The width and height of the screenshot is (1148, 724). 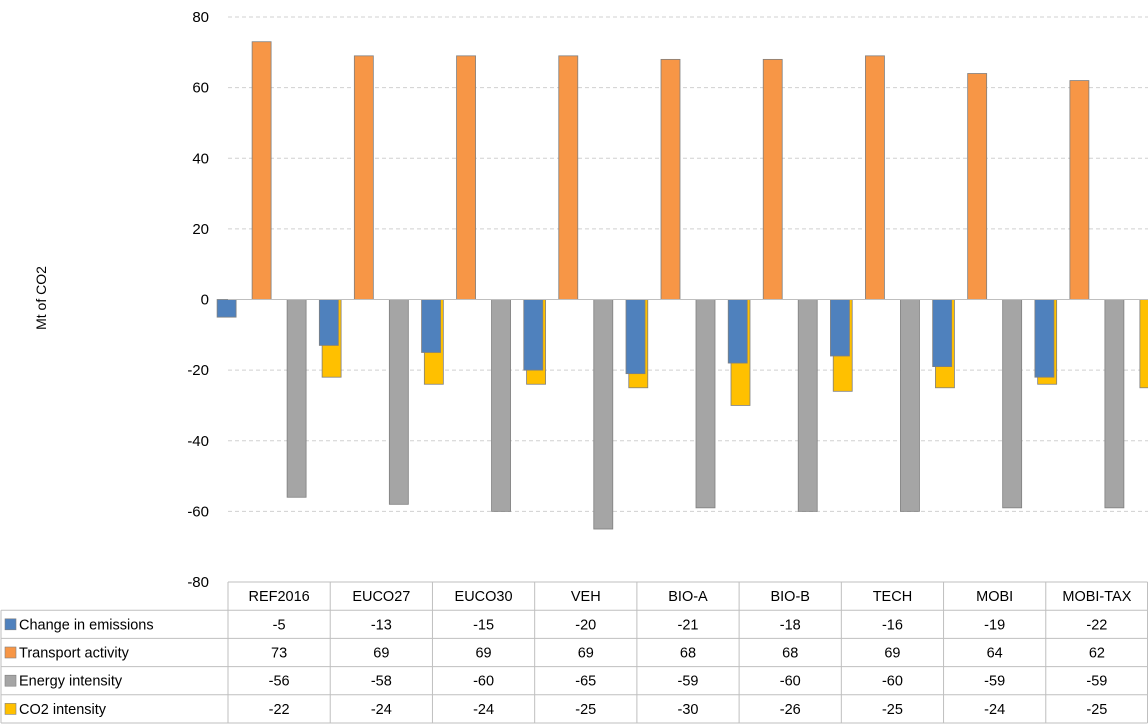 I want to click on table-header-mobi: MOBI, so click(x=994, y=597).